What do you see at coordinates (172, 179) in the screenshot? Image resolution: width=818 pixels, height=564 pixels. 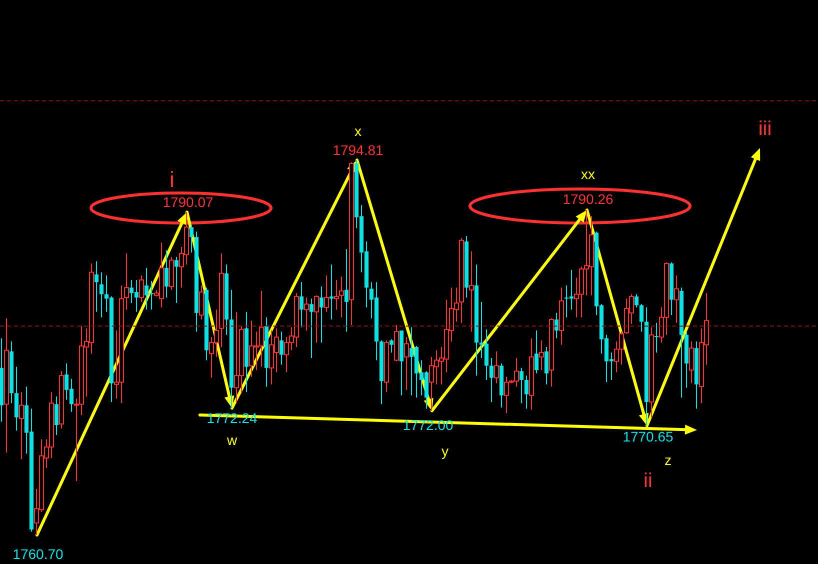 I see `annotation: i` at bounding box center [172, 179].